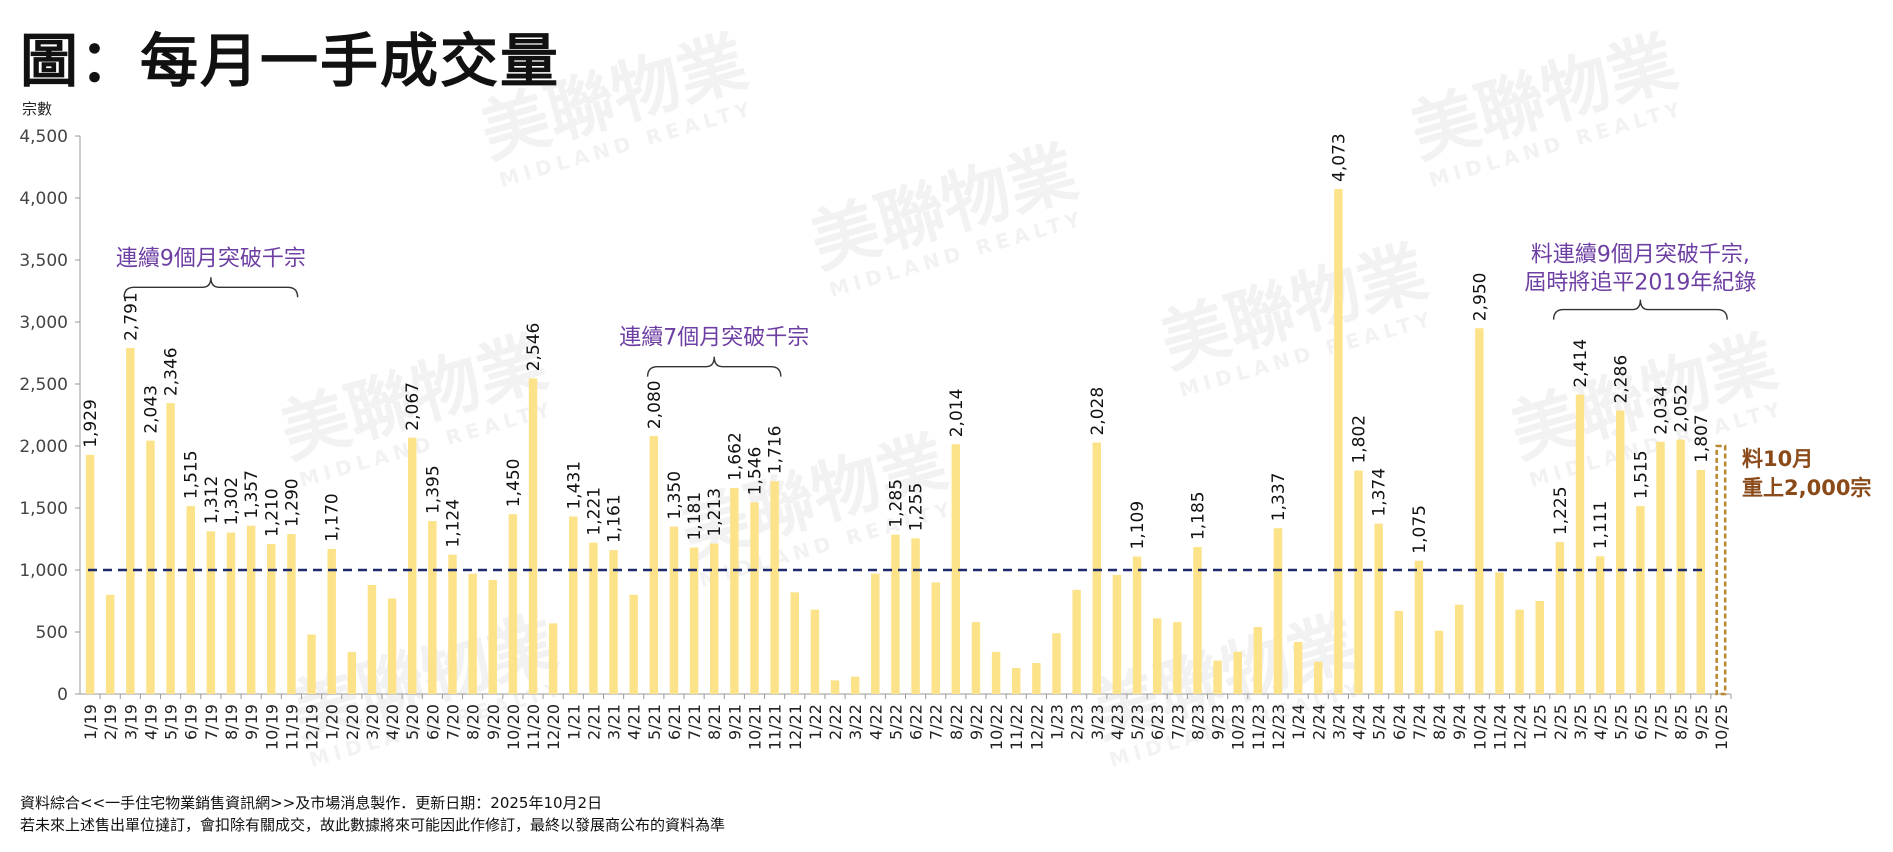 The image size is (1893, 852). What do you see at coordinates (1621, 379) in the screenshot?
I see `value-label: 2,286` at bounding box center [1621, 379].